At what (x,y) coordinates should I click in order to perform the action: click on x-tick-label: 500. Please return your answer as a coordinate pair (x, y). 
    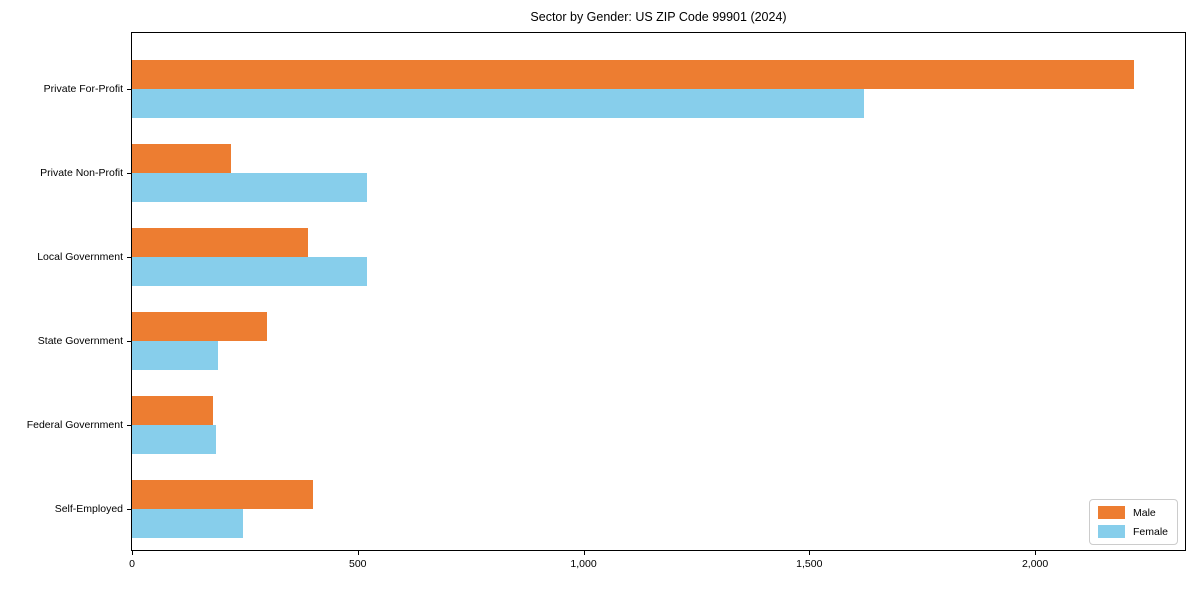
    Looking at the image, I should click on (358, 564).